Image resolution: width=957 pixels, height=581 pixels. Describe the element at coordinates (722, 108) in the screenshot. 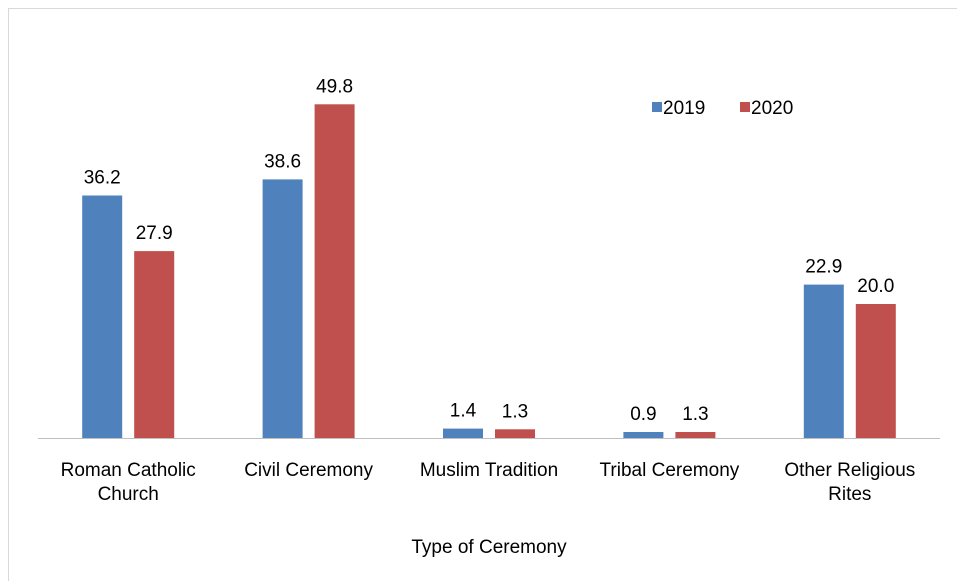

I see `legend: 2019 2020` at that location.